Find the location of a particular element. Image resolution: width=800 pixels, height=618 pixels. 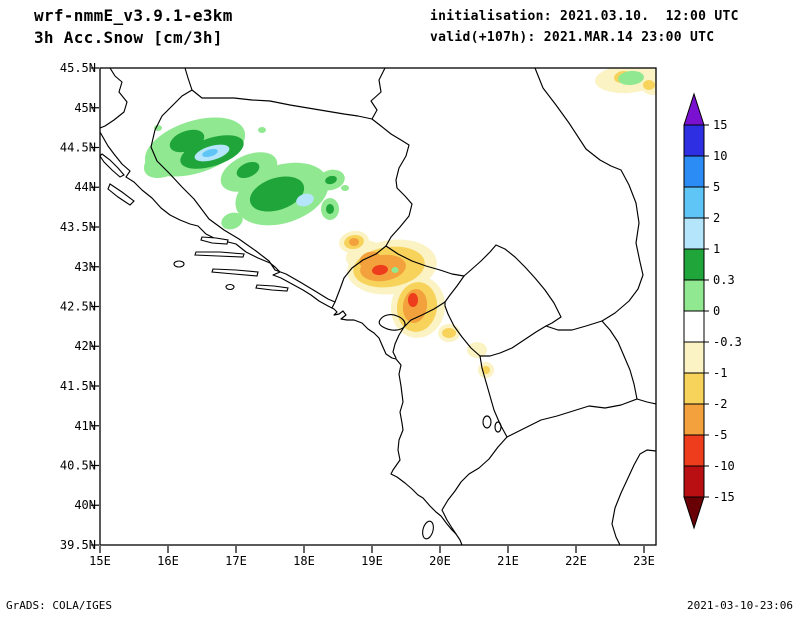

border-croatia-bosnia-una is located at coordinates (243, 188).